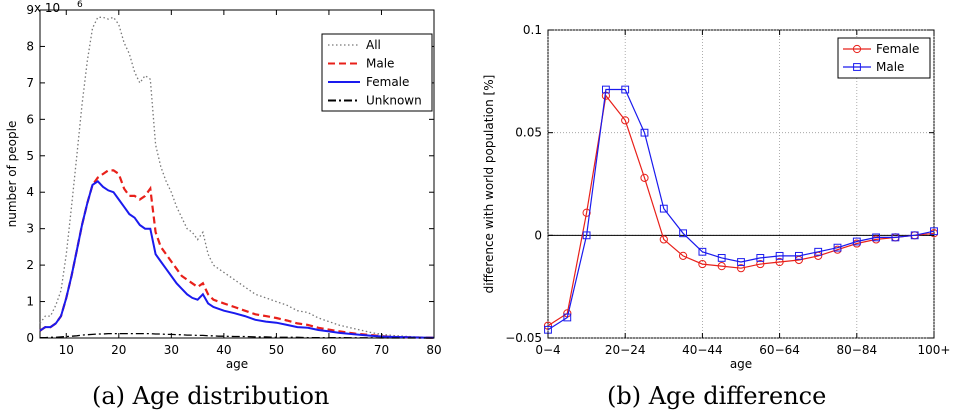 This screenshot has height=420, width=955. I want to click on y-tick-label: 0.05, so click(528, 133).